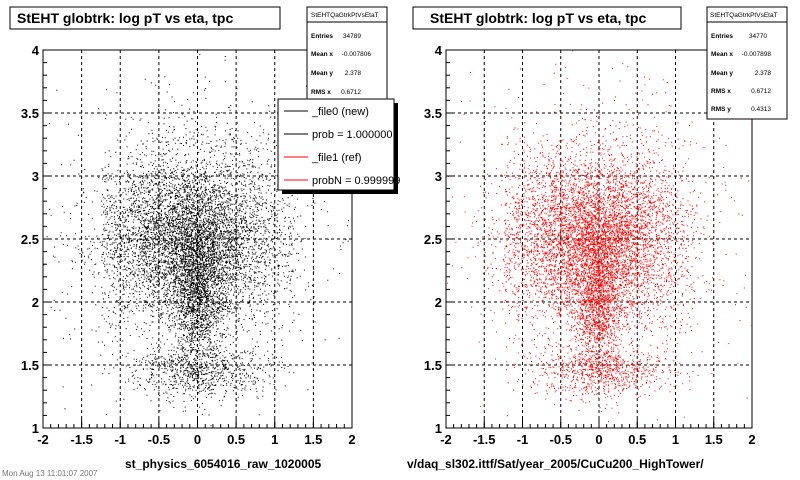 The image size is (800, 480). I want to click on right-x-tick-label: 2, so click(751, 439).